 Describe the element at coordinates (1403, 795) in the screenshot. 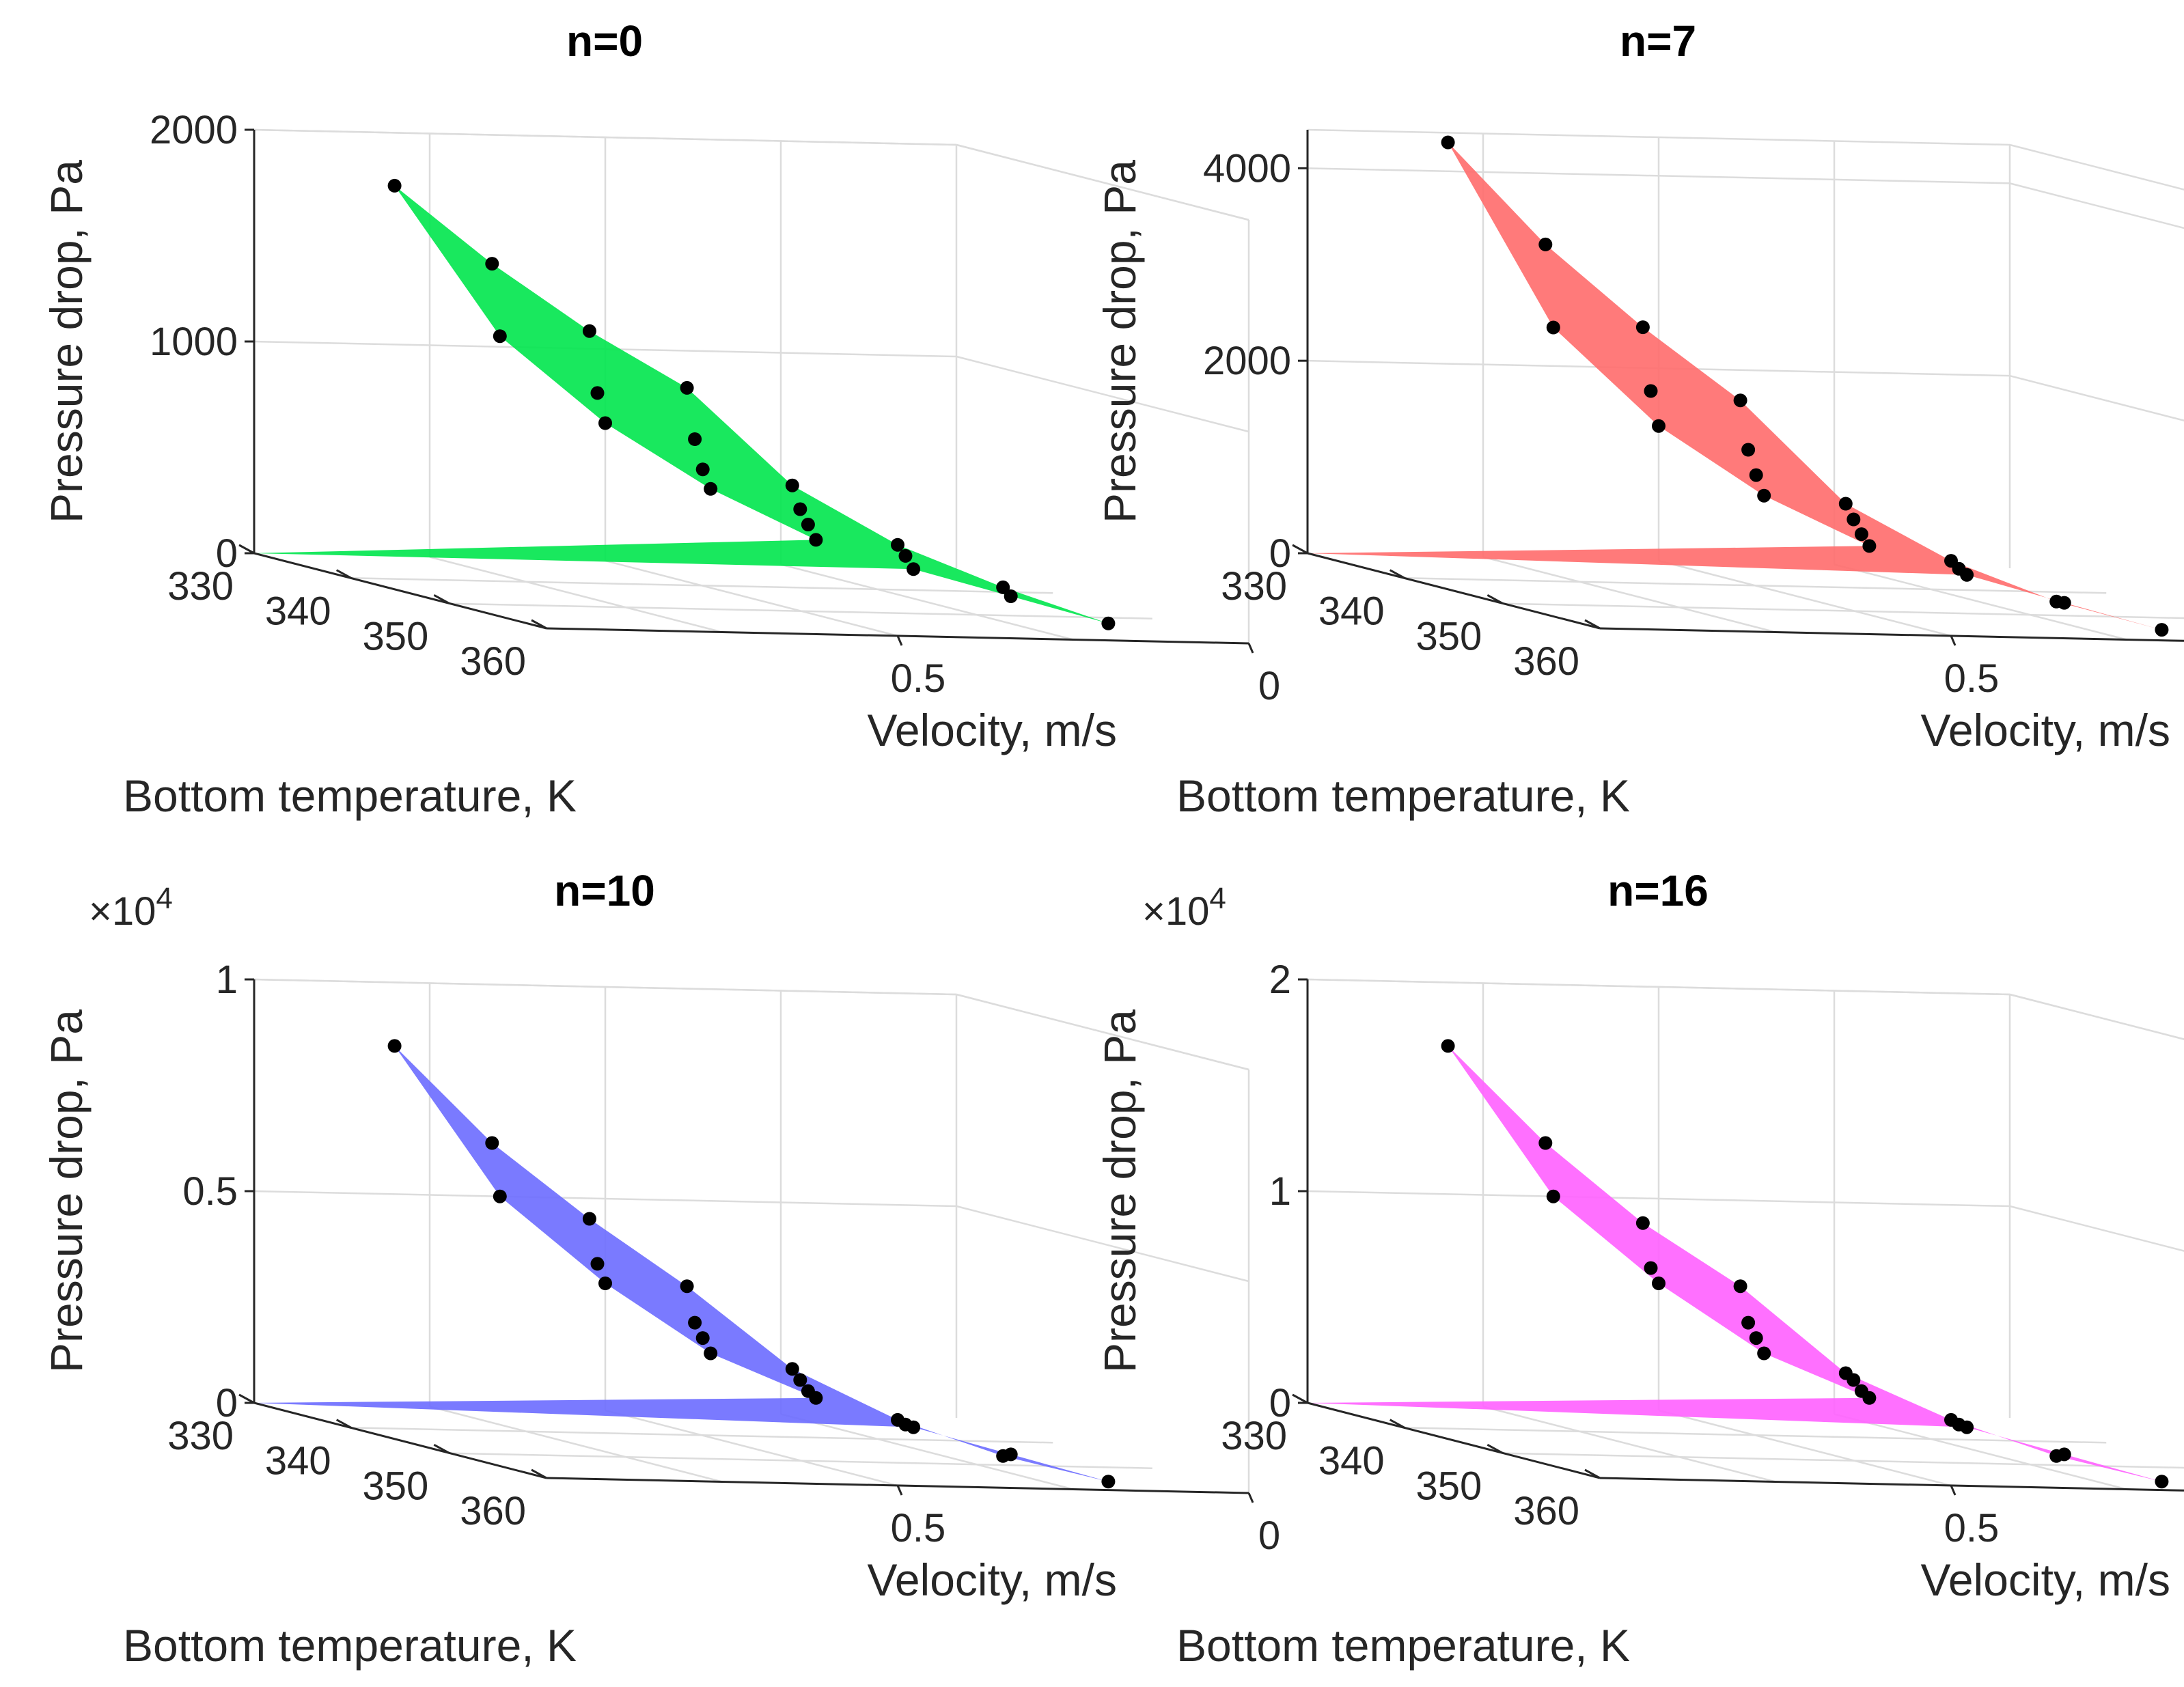

I see `temperature-axis-label-2: Bottom temperature, K` at that location.